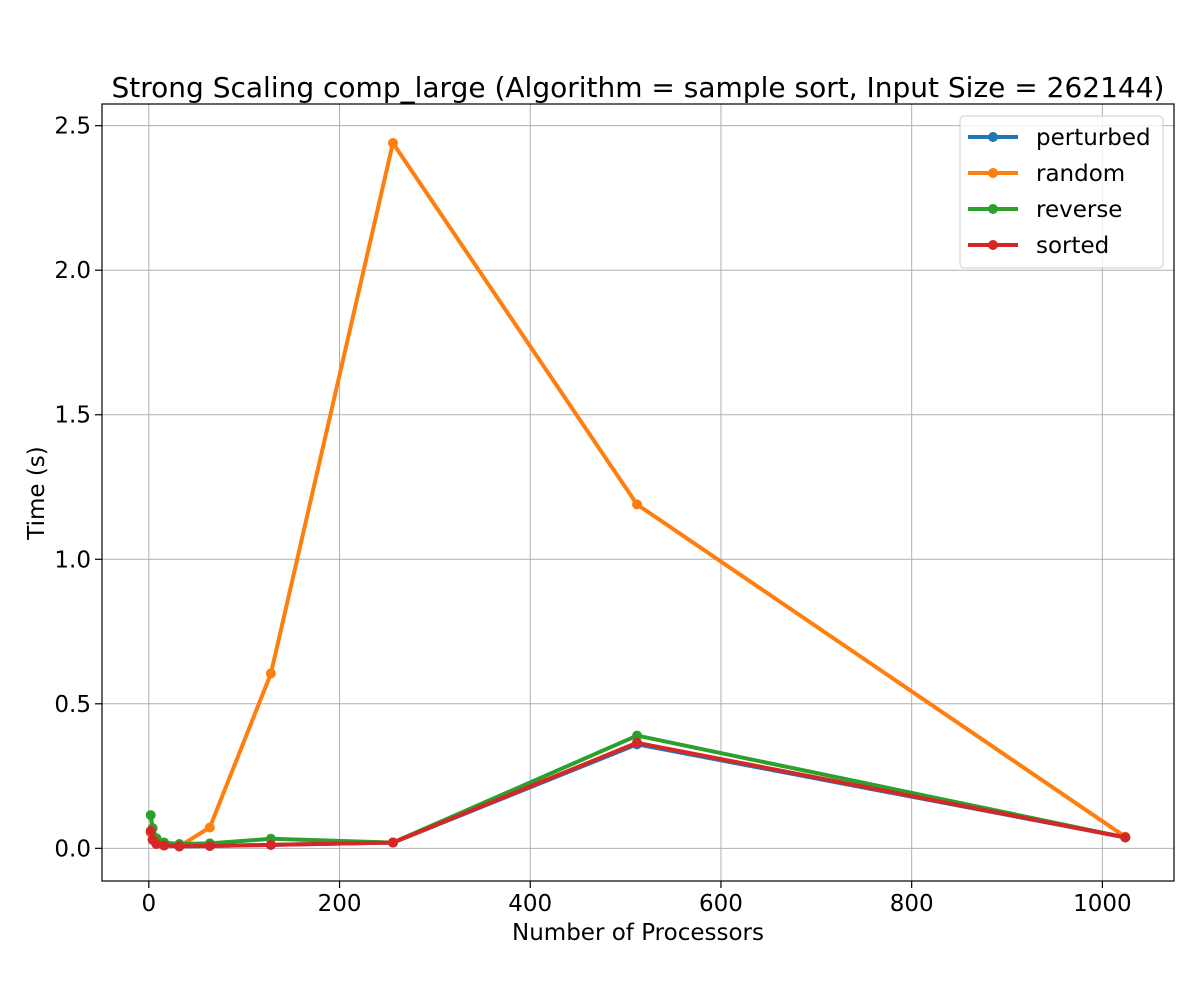  I want to click on series-line-sorted, so click(638, 794).